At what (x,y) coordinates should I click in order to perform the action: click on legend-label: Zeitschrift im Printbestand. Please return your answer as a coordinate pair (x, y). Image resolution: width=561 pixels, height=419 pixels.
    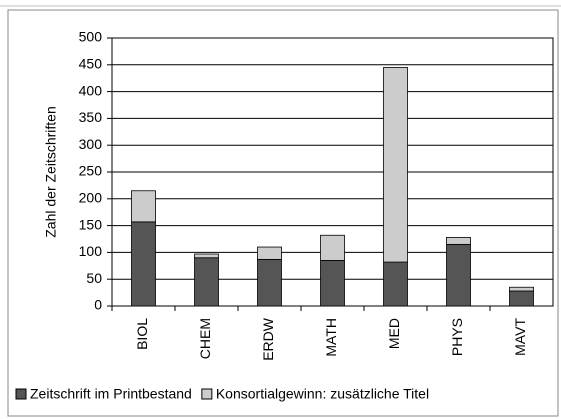
    Looking at the image, I should click on (111, 394).